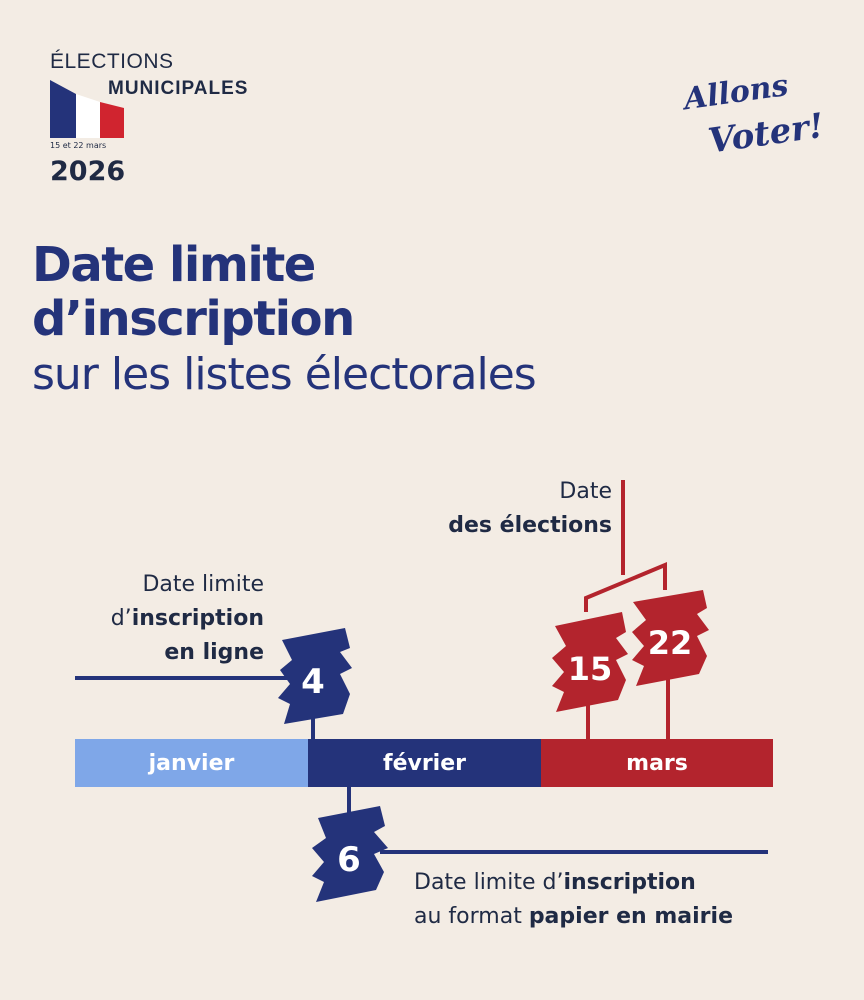 This screenshot has height=1000, width=864. Describe the element at coordinates (191, 763) in the screenshot. I see `month-january: janvier` at that location.